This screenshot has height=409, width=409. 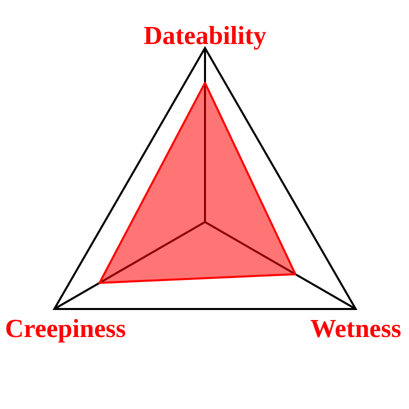 What do you see at coordinates (205, 35) in the screenshot?
I see `spoke-label: Dateability` at bounding box center [205, 35].